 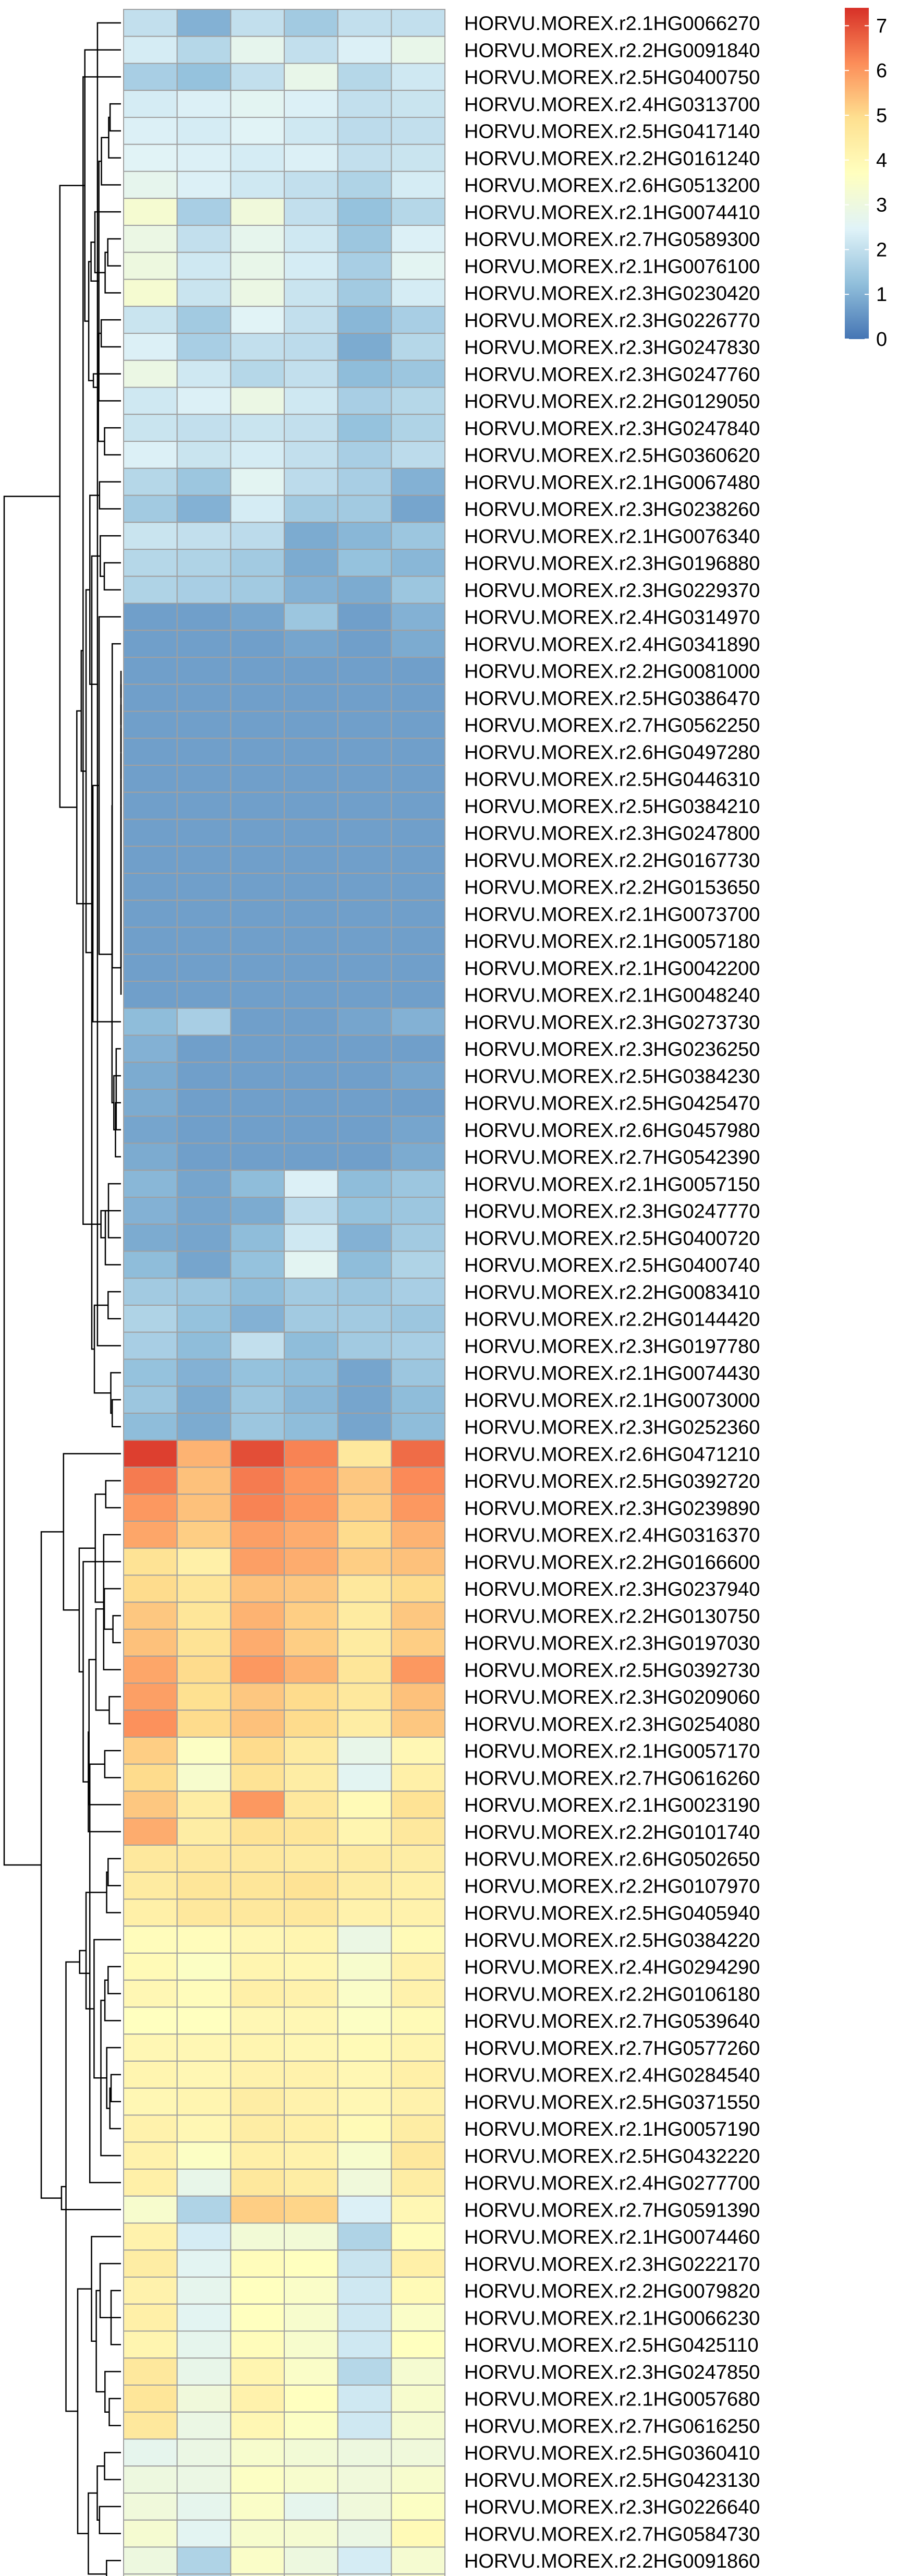 What do you see at coordinates (612, 537) in the screenshot?
I see `row-label: HORVU.MOREX.r2.1HG0076340` at bounding box center [612, 537].